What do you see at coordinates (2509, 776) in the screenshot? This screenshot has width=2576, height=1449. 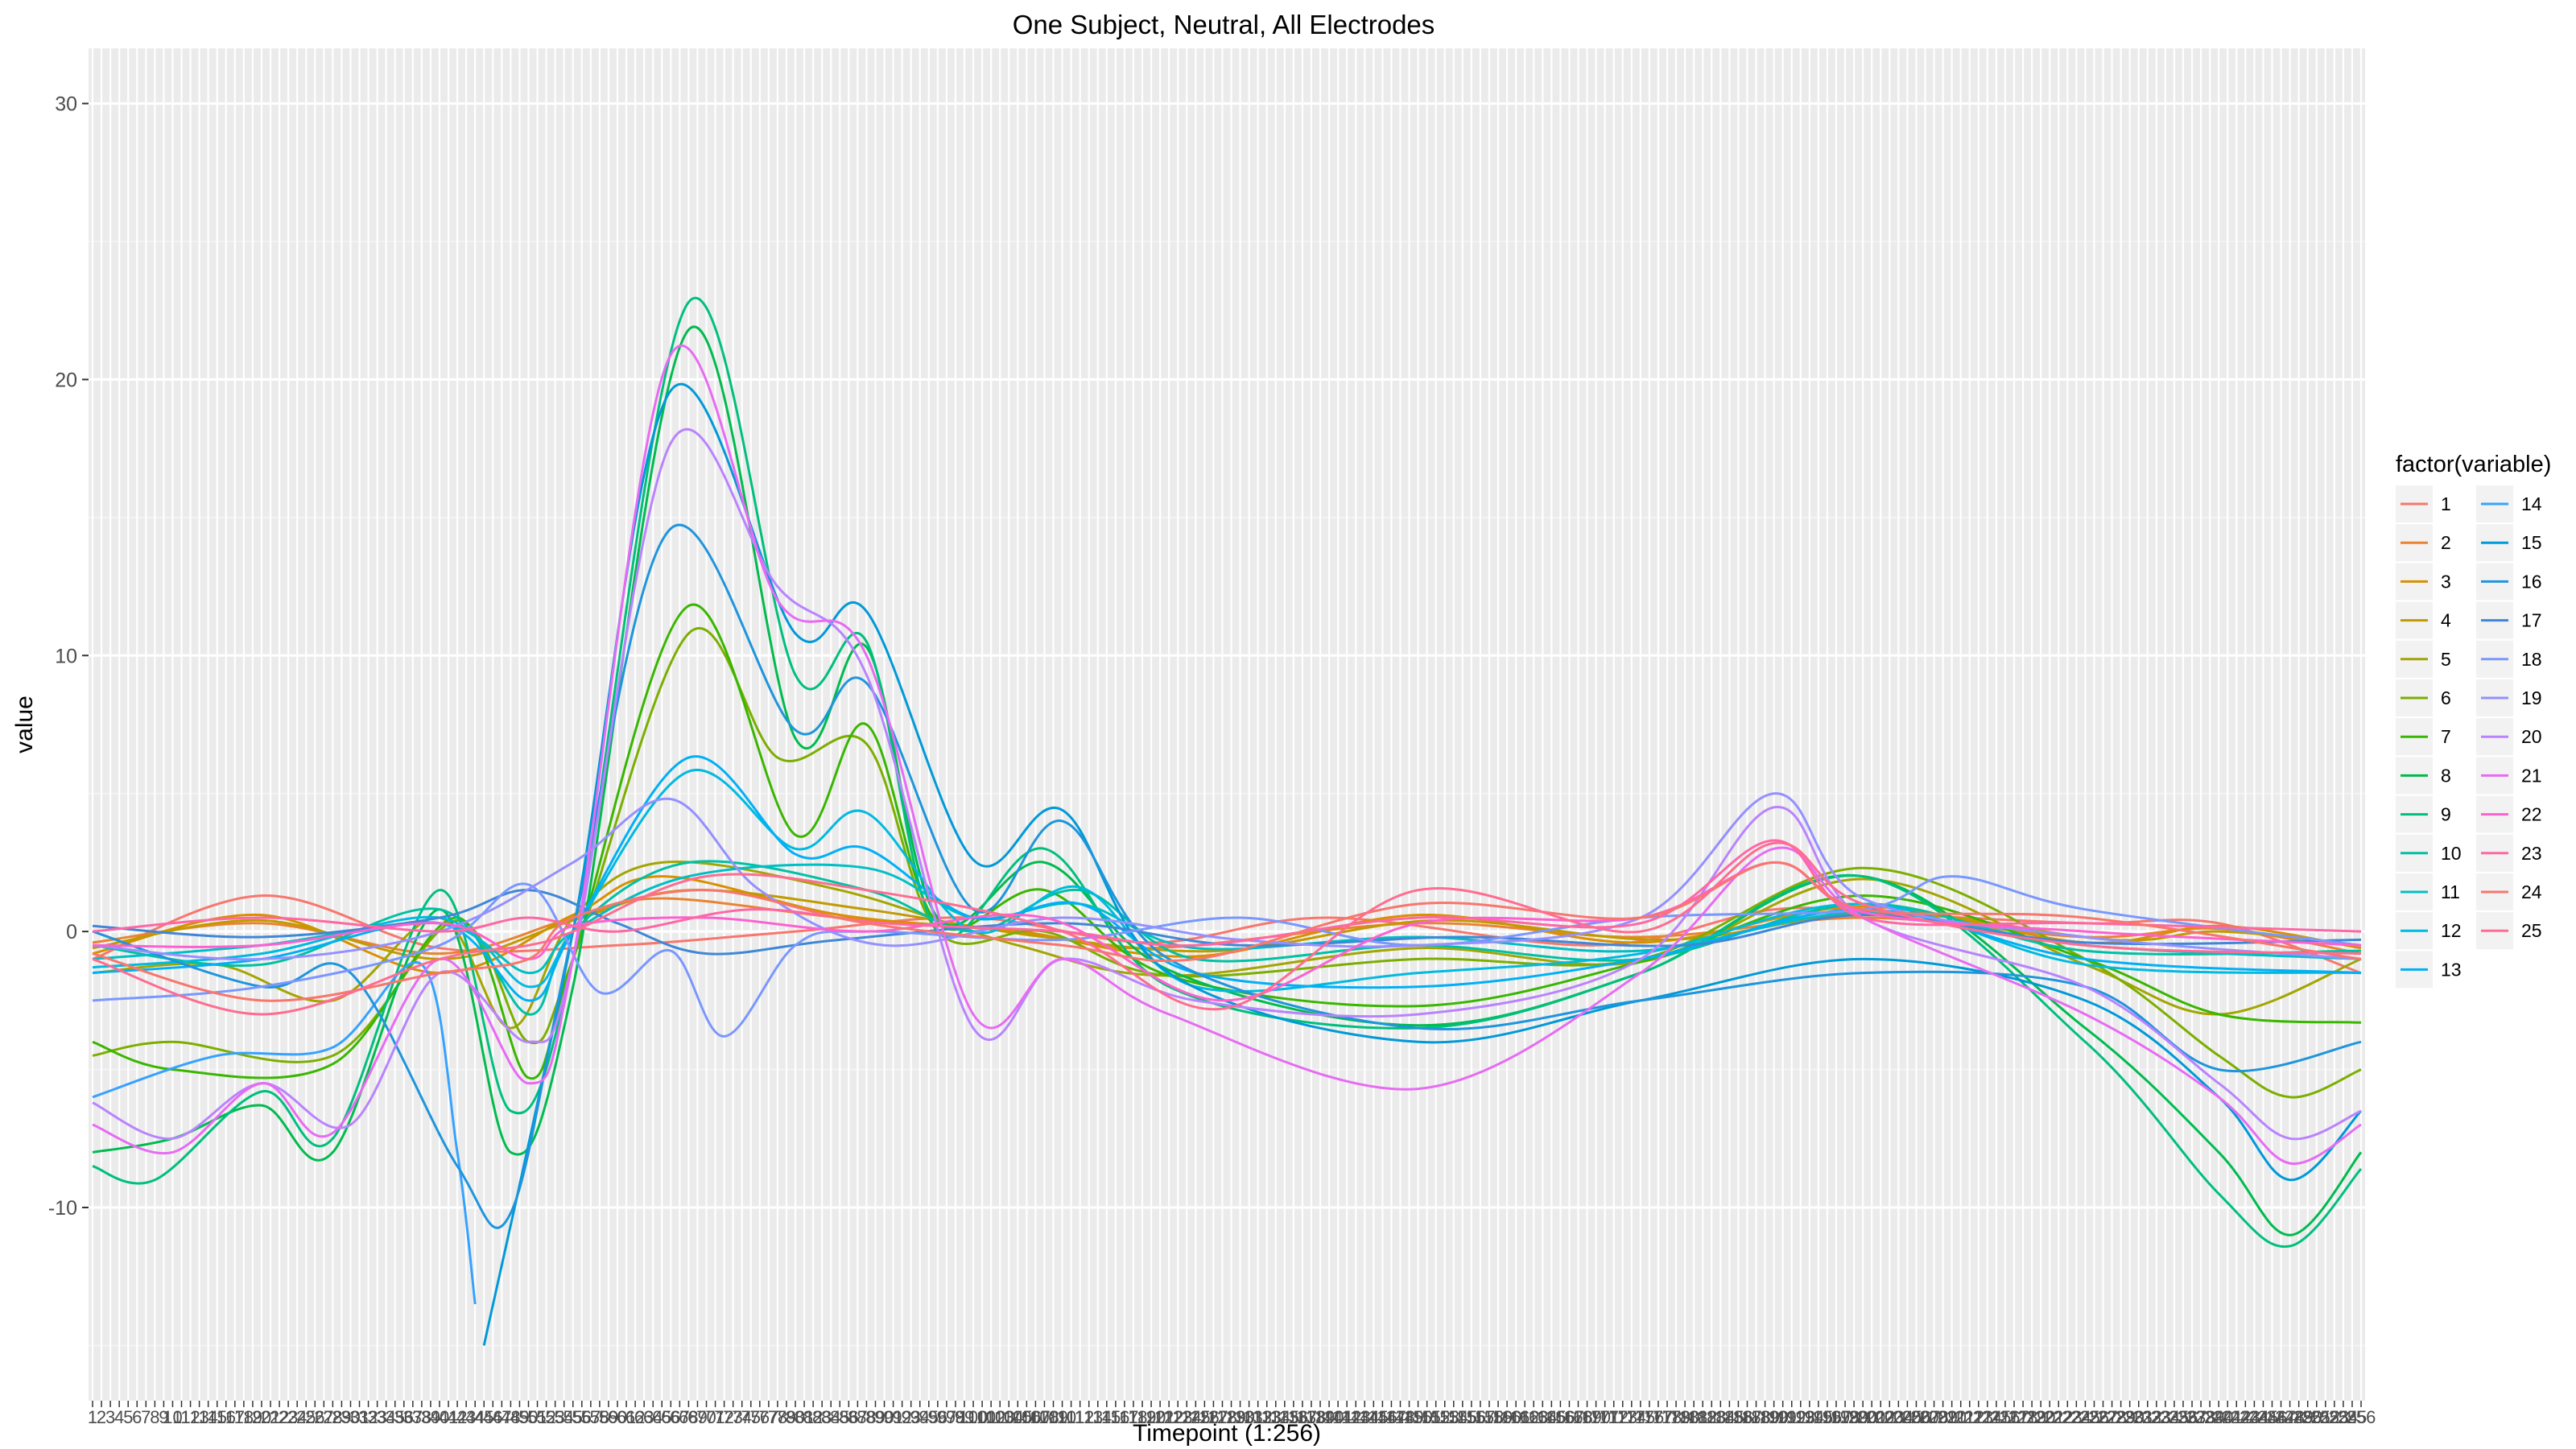 I see `legend-item-21: 21` at bounding box center [2509, 776].